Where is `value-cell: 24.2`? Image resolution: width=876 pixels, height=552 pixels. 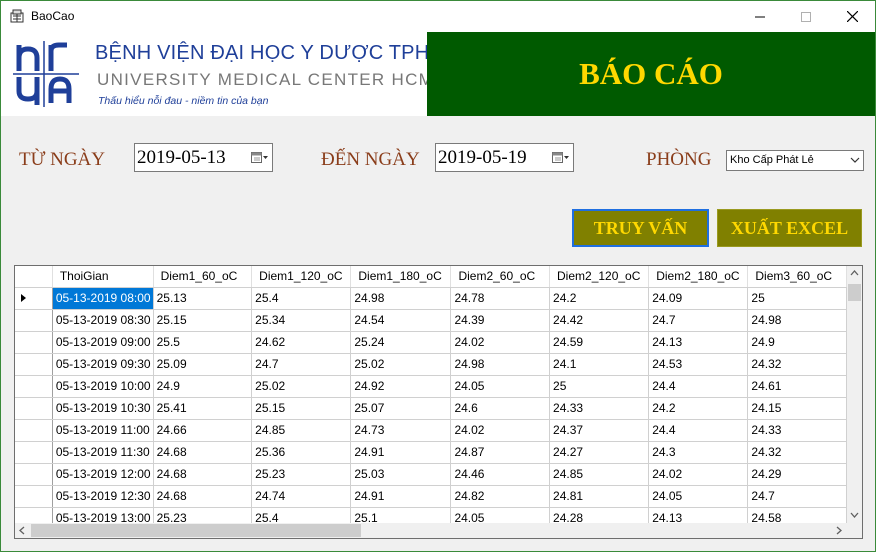
value-cell: 24.2 is located at coordinates (599, 298).